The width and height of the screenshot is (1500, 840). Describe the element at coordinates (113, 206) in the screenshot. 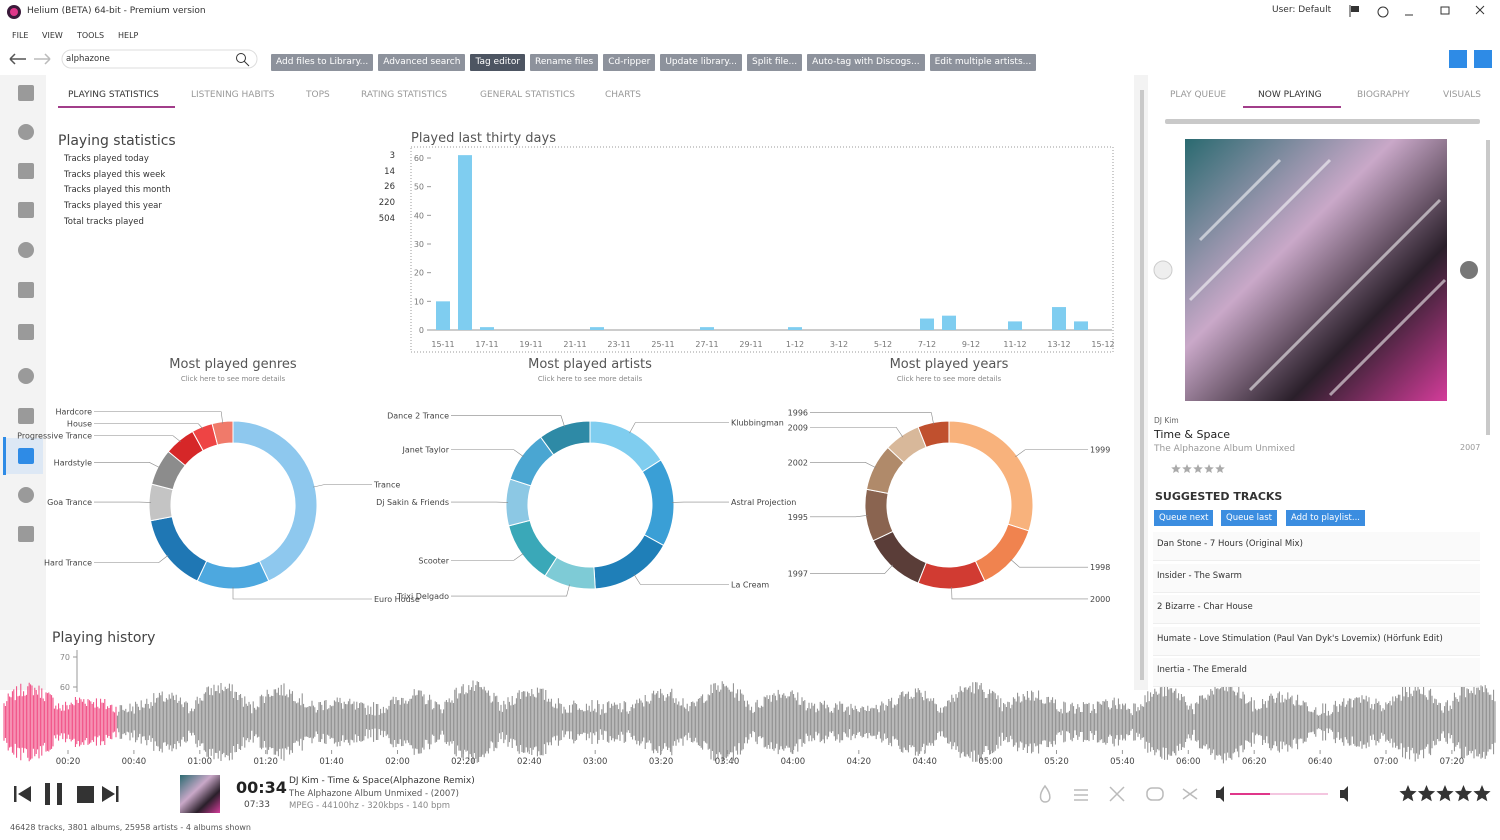

I see `stat-label: Tracks played this year` at that location.